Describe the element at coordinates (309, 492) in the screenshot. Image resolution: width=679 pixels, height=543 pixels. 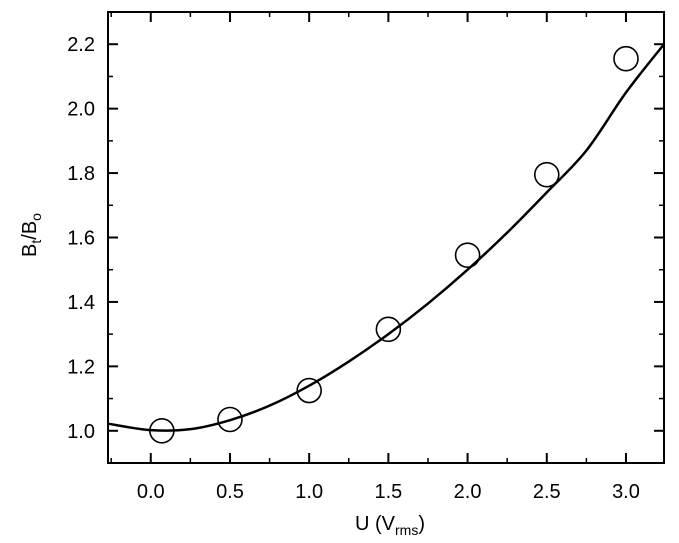
I see `x-tick-label: 1.0` at that location.